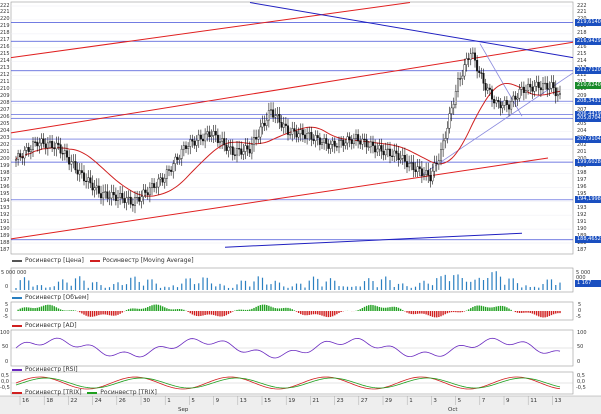 This screenshot has height=414, width=601. I want to click on price-axis-tick: 198, so click(582, 172).